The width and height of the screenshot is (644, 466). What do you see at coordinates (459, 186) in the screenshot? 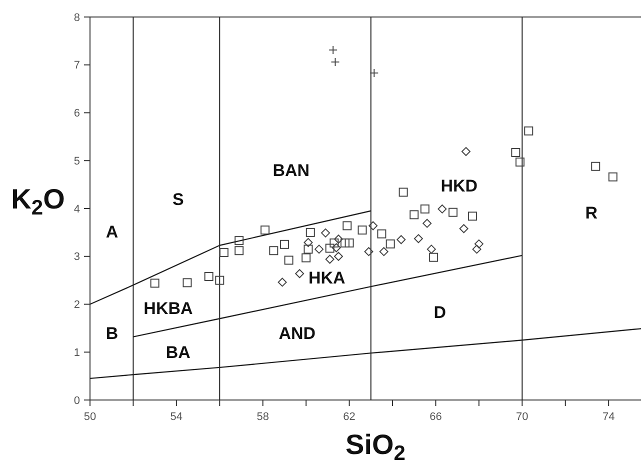
I see `annotation: HKD` at bounding box center [459, 186].